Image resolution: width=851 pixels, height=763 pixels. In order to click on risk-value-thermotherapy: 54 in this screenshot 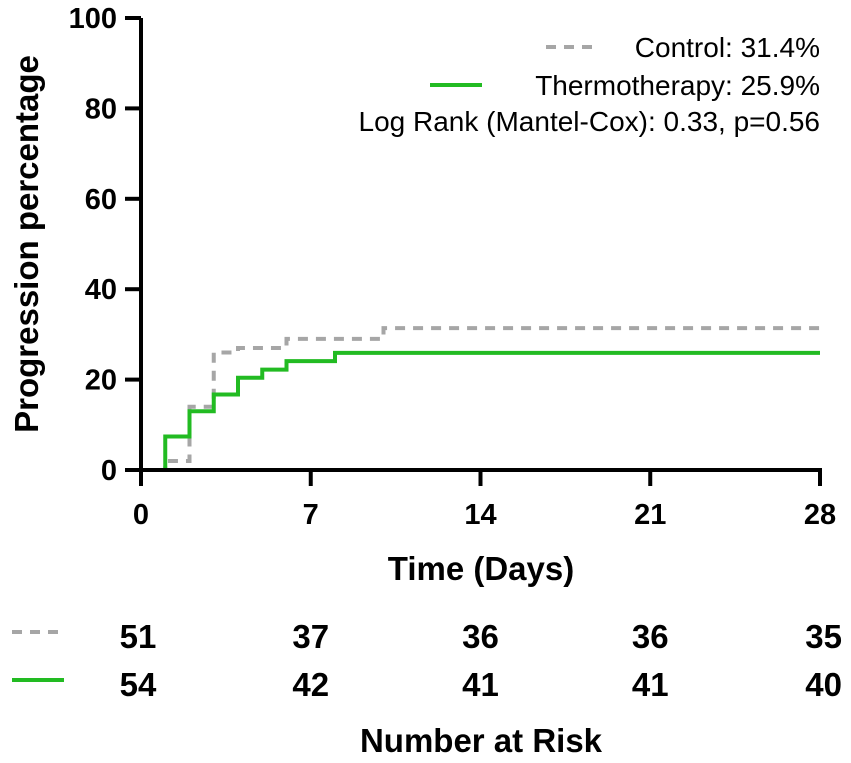, I will do `click(138, 684)`.